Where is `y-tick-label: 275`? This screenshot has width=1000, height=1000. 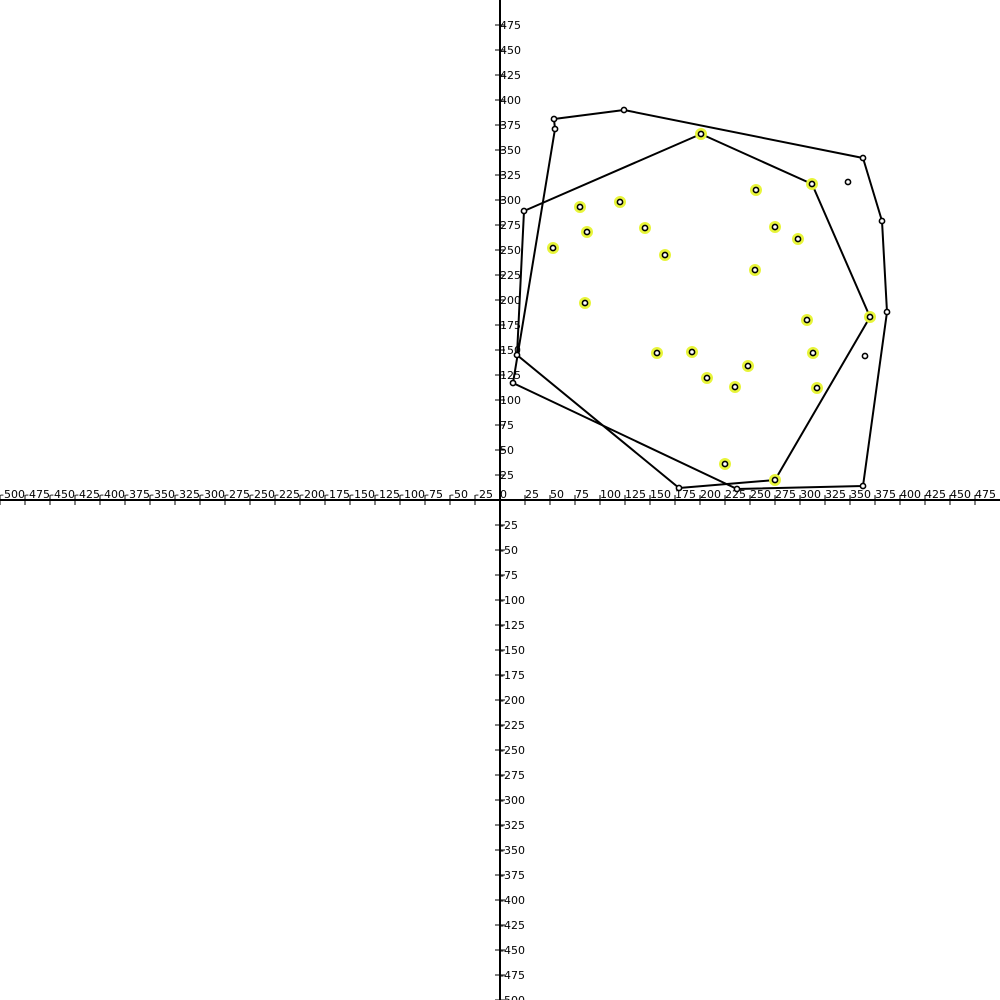
y-tick-label: 275 is located at coordinates (510, 225).